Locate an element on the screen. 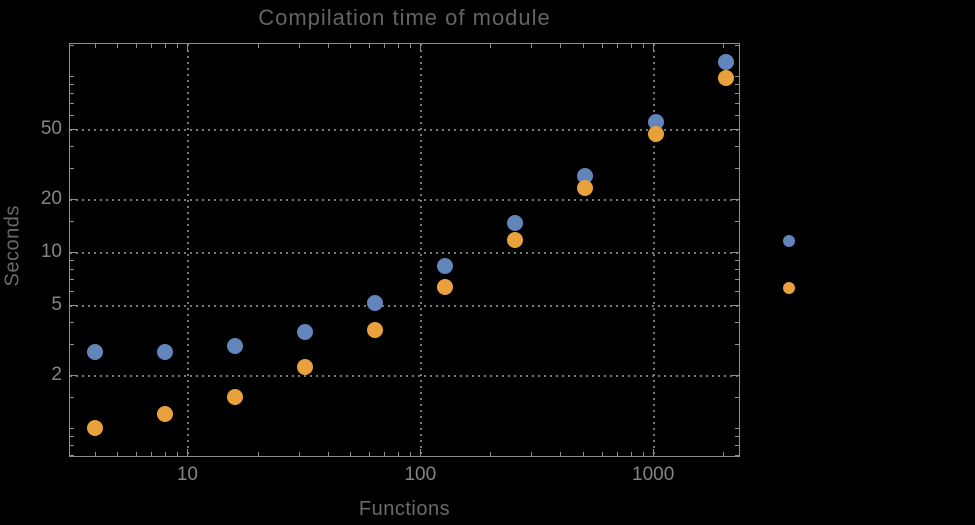 Image resolution: width=975 pixels, height=525 pixels. data-point-orange-x256 is located at coordinates (515, 239).